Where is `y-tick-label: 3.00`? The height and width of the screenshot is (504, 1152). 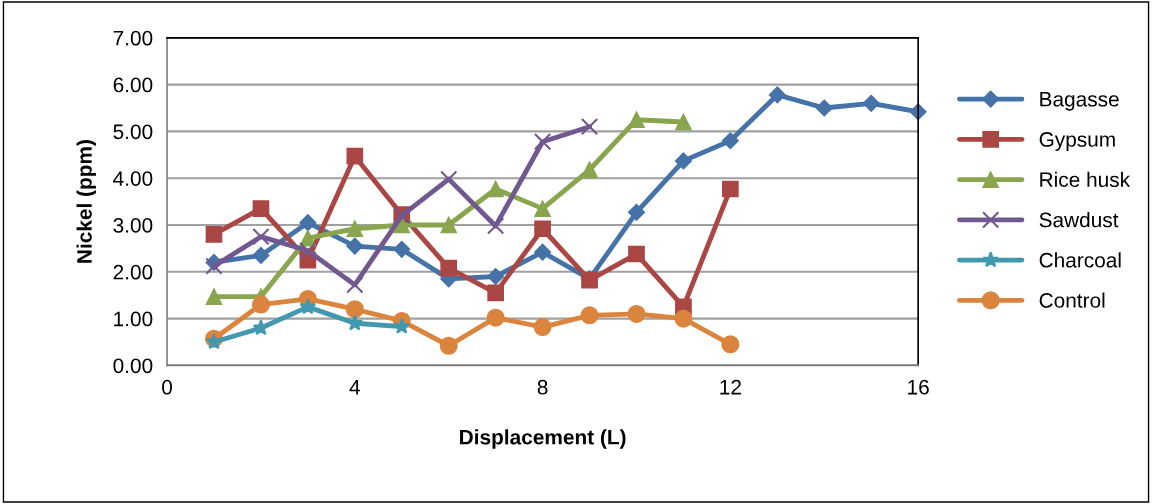
y-tick-label: 3.00 is located at coordinates (133, 225).